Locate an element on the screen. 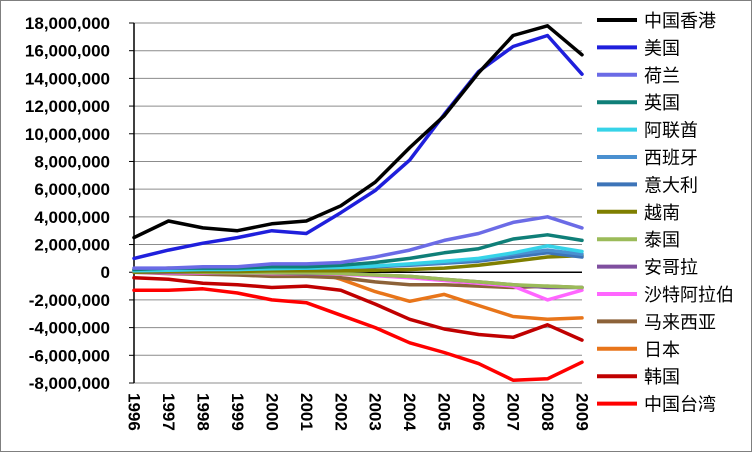 This screenshot has height=452, width=752. x-tick-label: 2005 is located at coordinates (444, 412).